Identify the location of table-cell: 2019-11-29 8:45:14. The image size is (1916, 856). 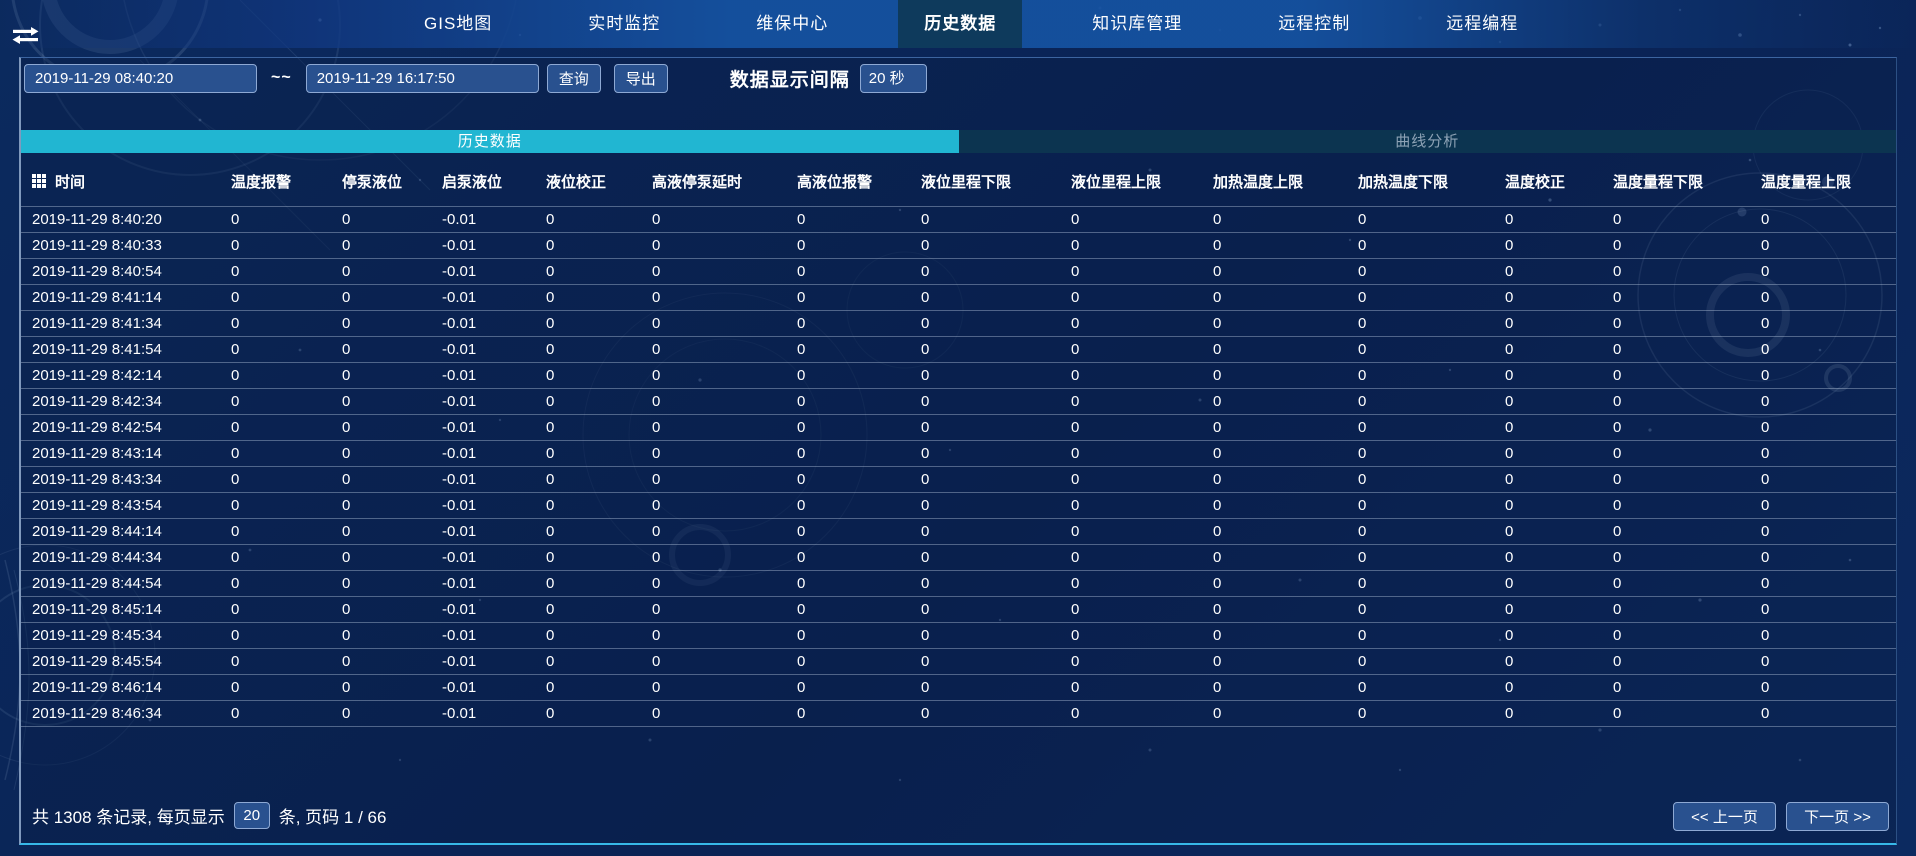
(124, 609).